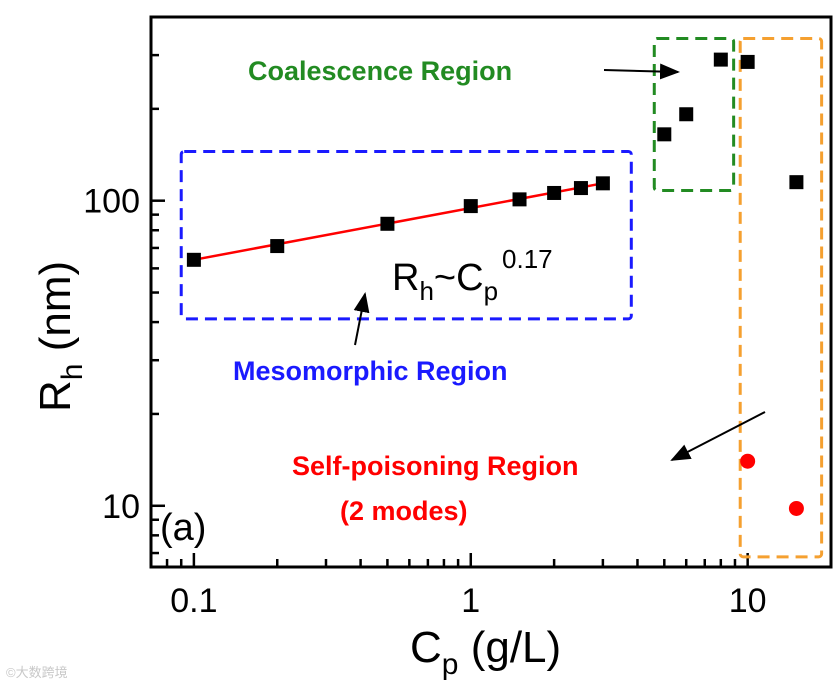  I want to click on coalescence-region-label: Coalescence Region, so click(380, 71).